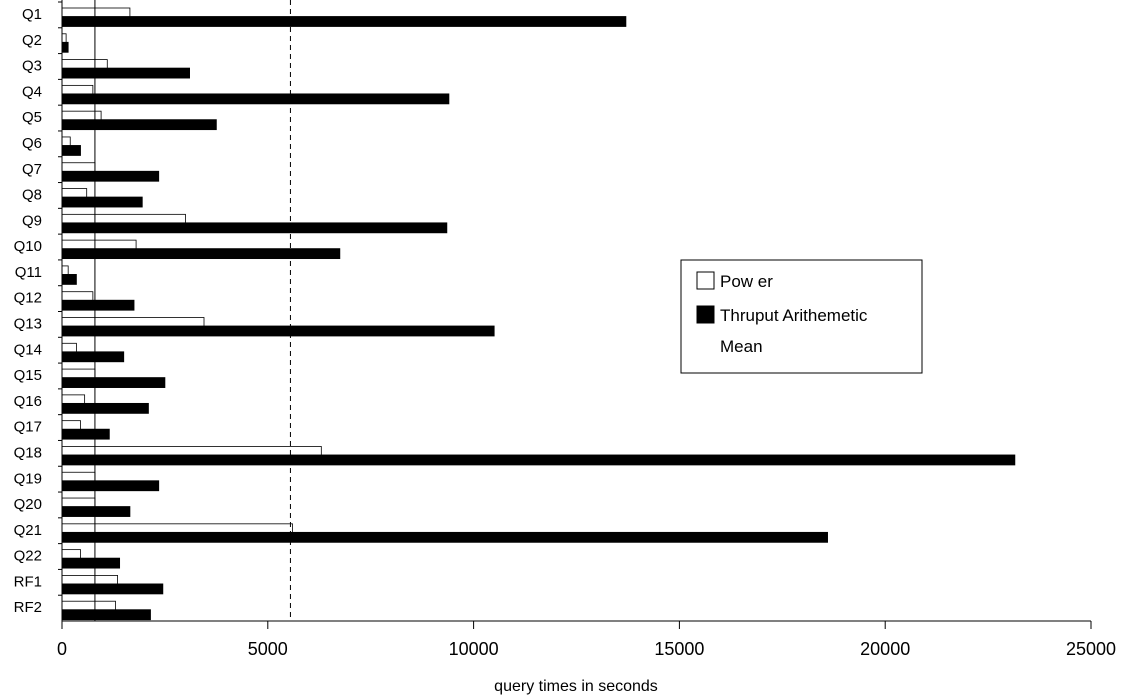 This screenshot has width=1129, height=696. I want to click on category-label: Q9, so click(32, 220).